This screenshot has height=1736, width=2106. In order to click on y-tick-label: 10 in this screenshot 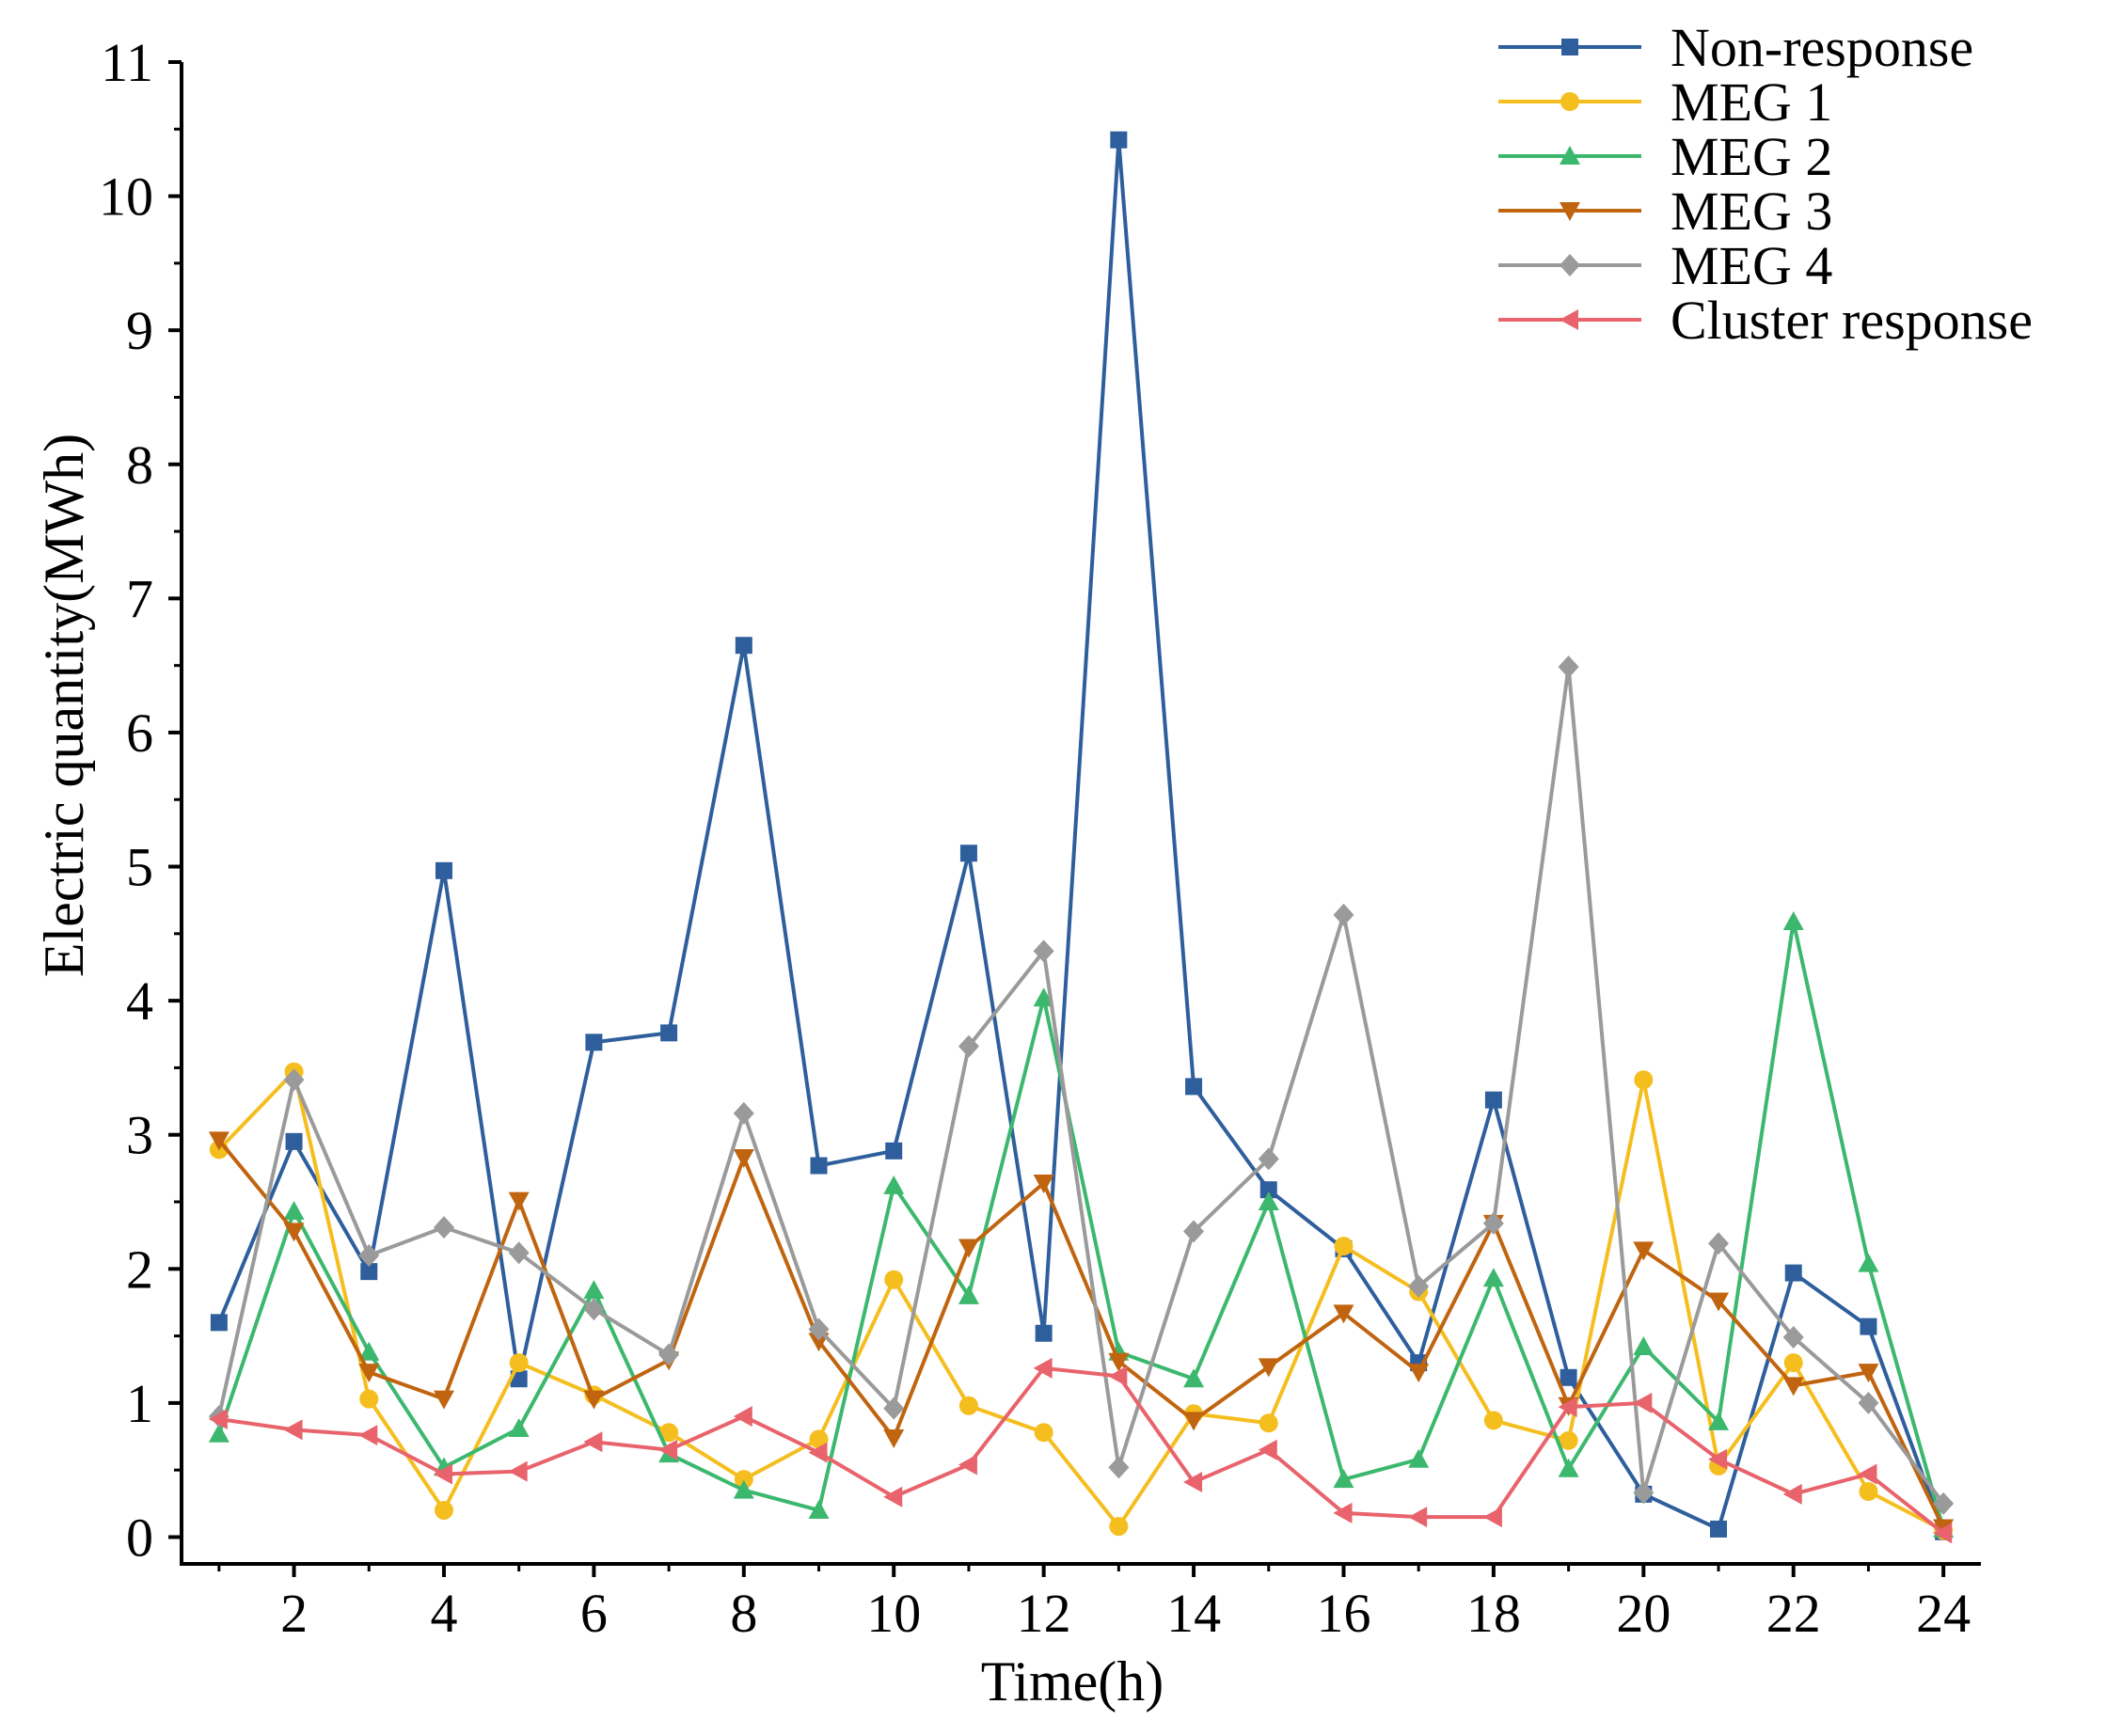, I will do `click(126, 197)`.